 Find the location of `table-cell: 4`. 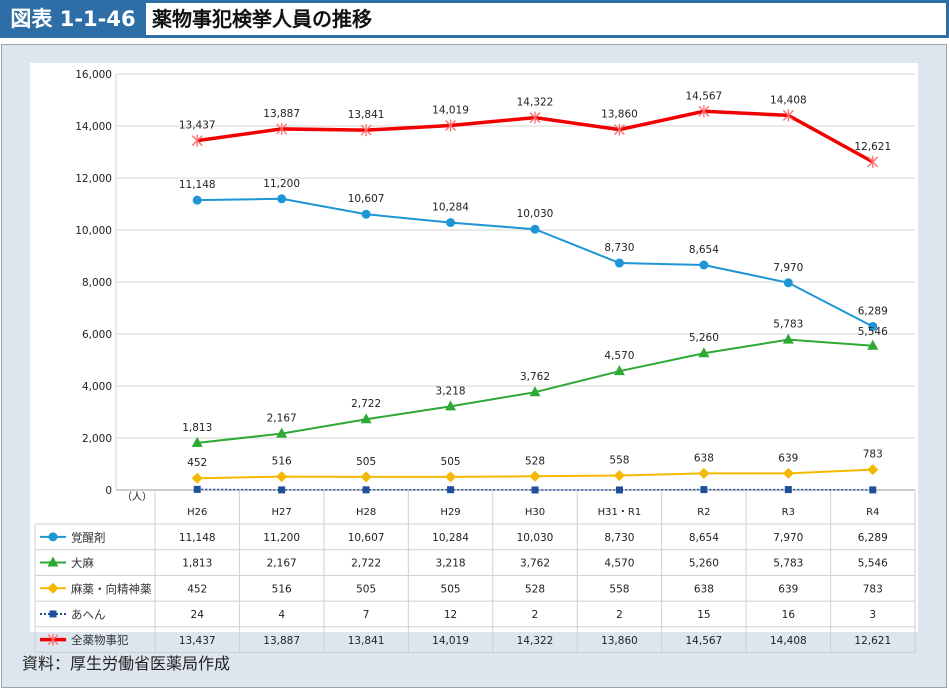

table-cell: 4 is located at coordinates (281, 615).